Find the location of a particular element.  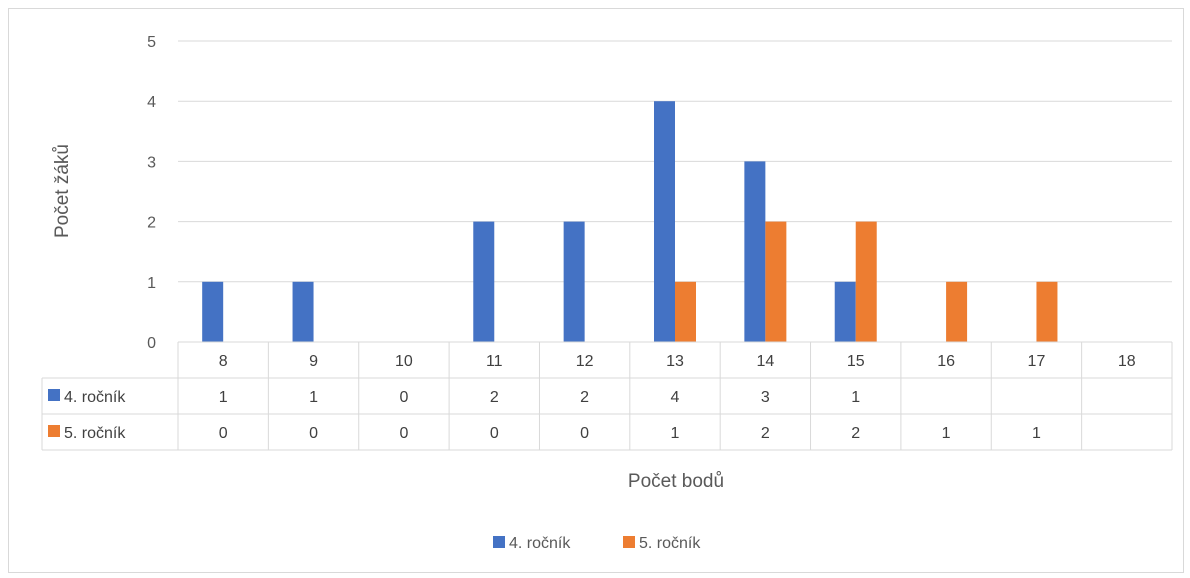

table-cell-value: 3 is located at coordinates (765, 397).